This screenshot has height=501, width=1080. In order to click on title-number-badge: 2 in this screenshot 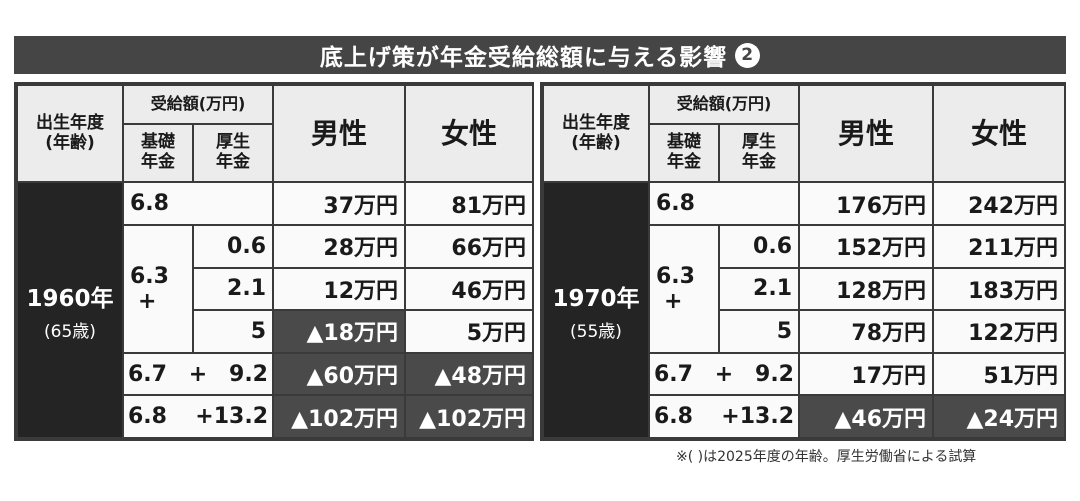, I will do `click(748, 55)`.